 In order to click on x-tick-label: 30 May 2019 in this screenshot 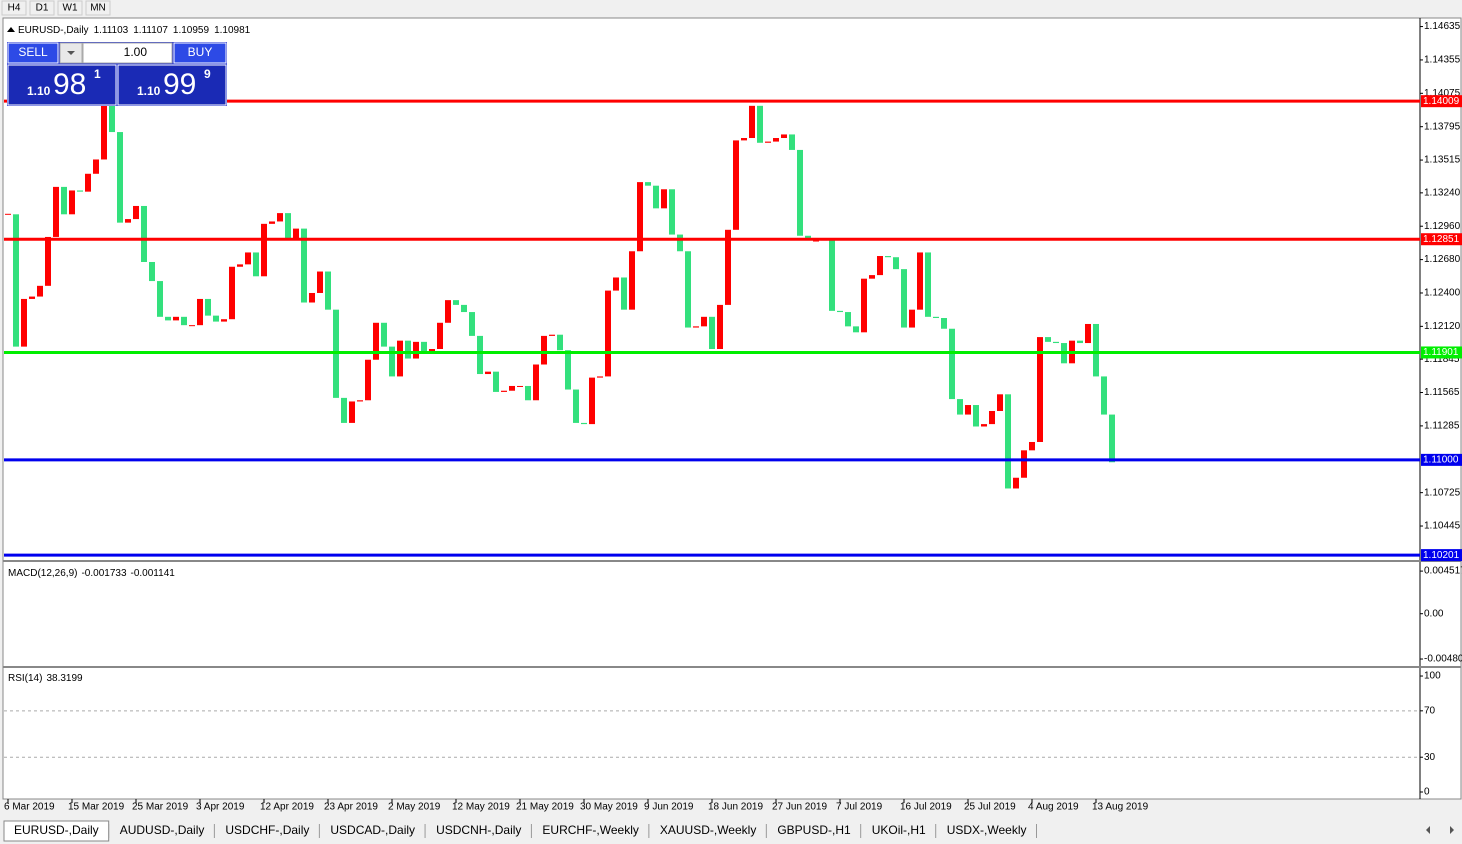, I will do `click(609, 807)`.